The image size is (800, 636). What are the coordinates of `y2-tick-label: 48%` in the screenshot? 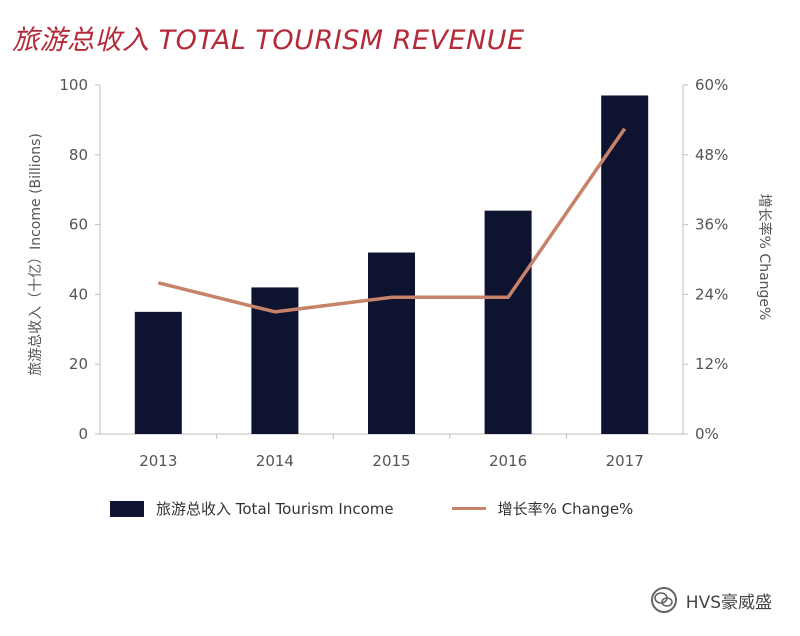 It's located at (711, 155).